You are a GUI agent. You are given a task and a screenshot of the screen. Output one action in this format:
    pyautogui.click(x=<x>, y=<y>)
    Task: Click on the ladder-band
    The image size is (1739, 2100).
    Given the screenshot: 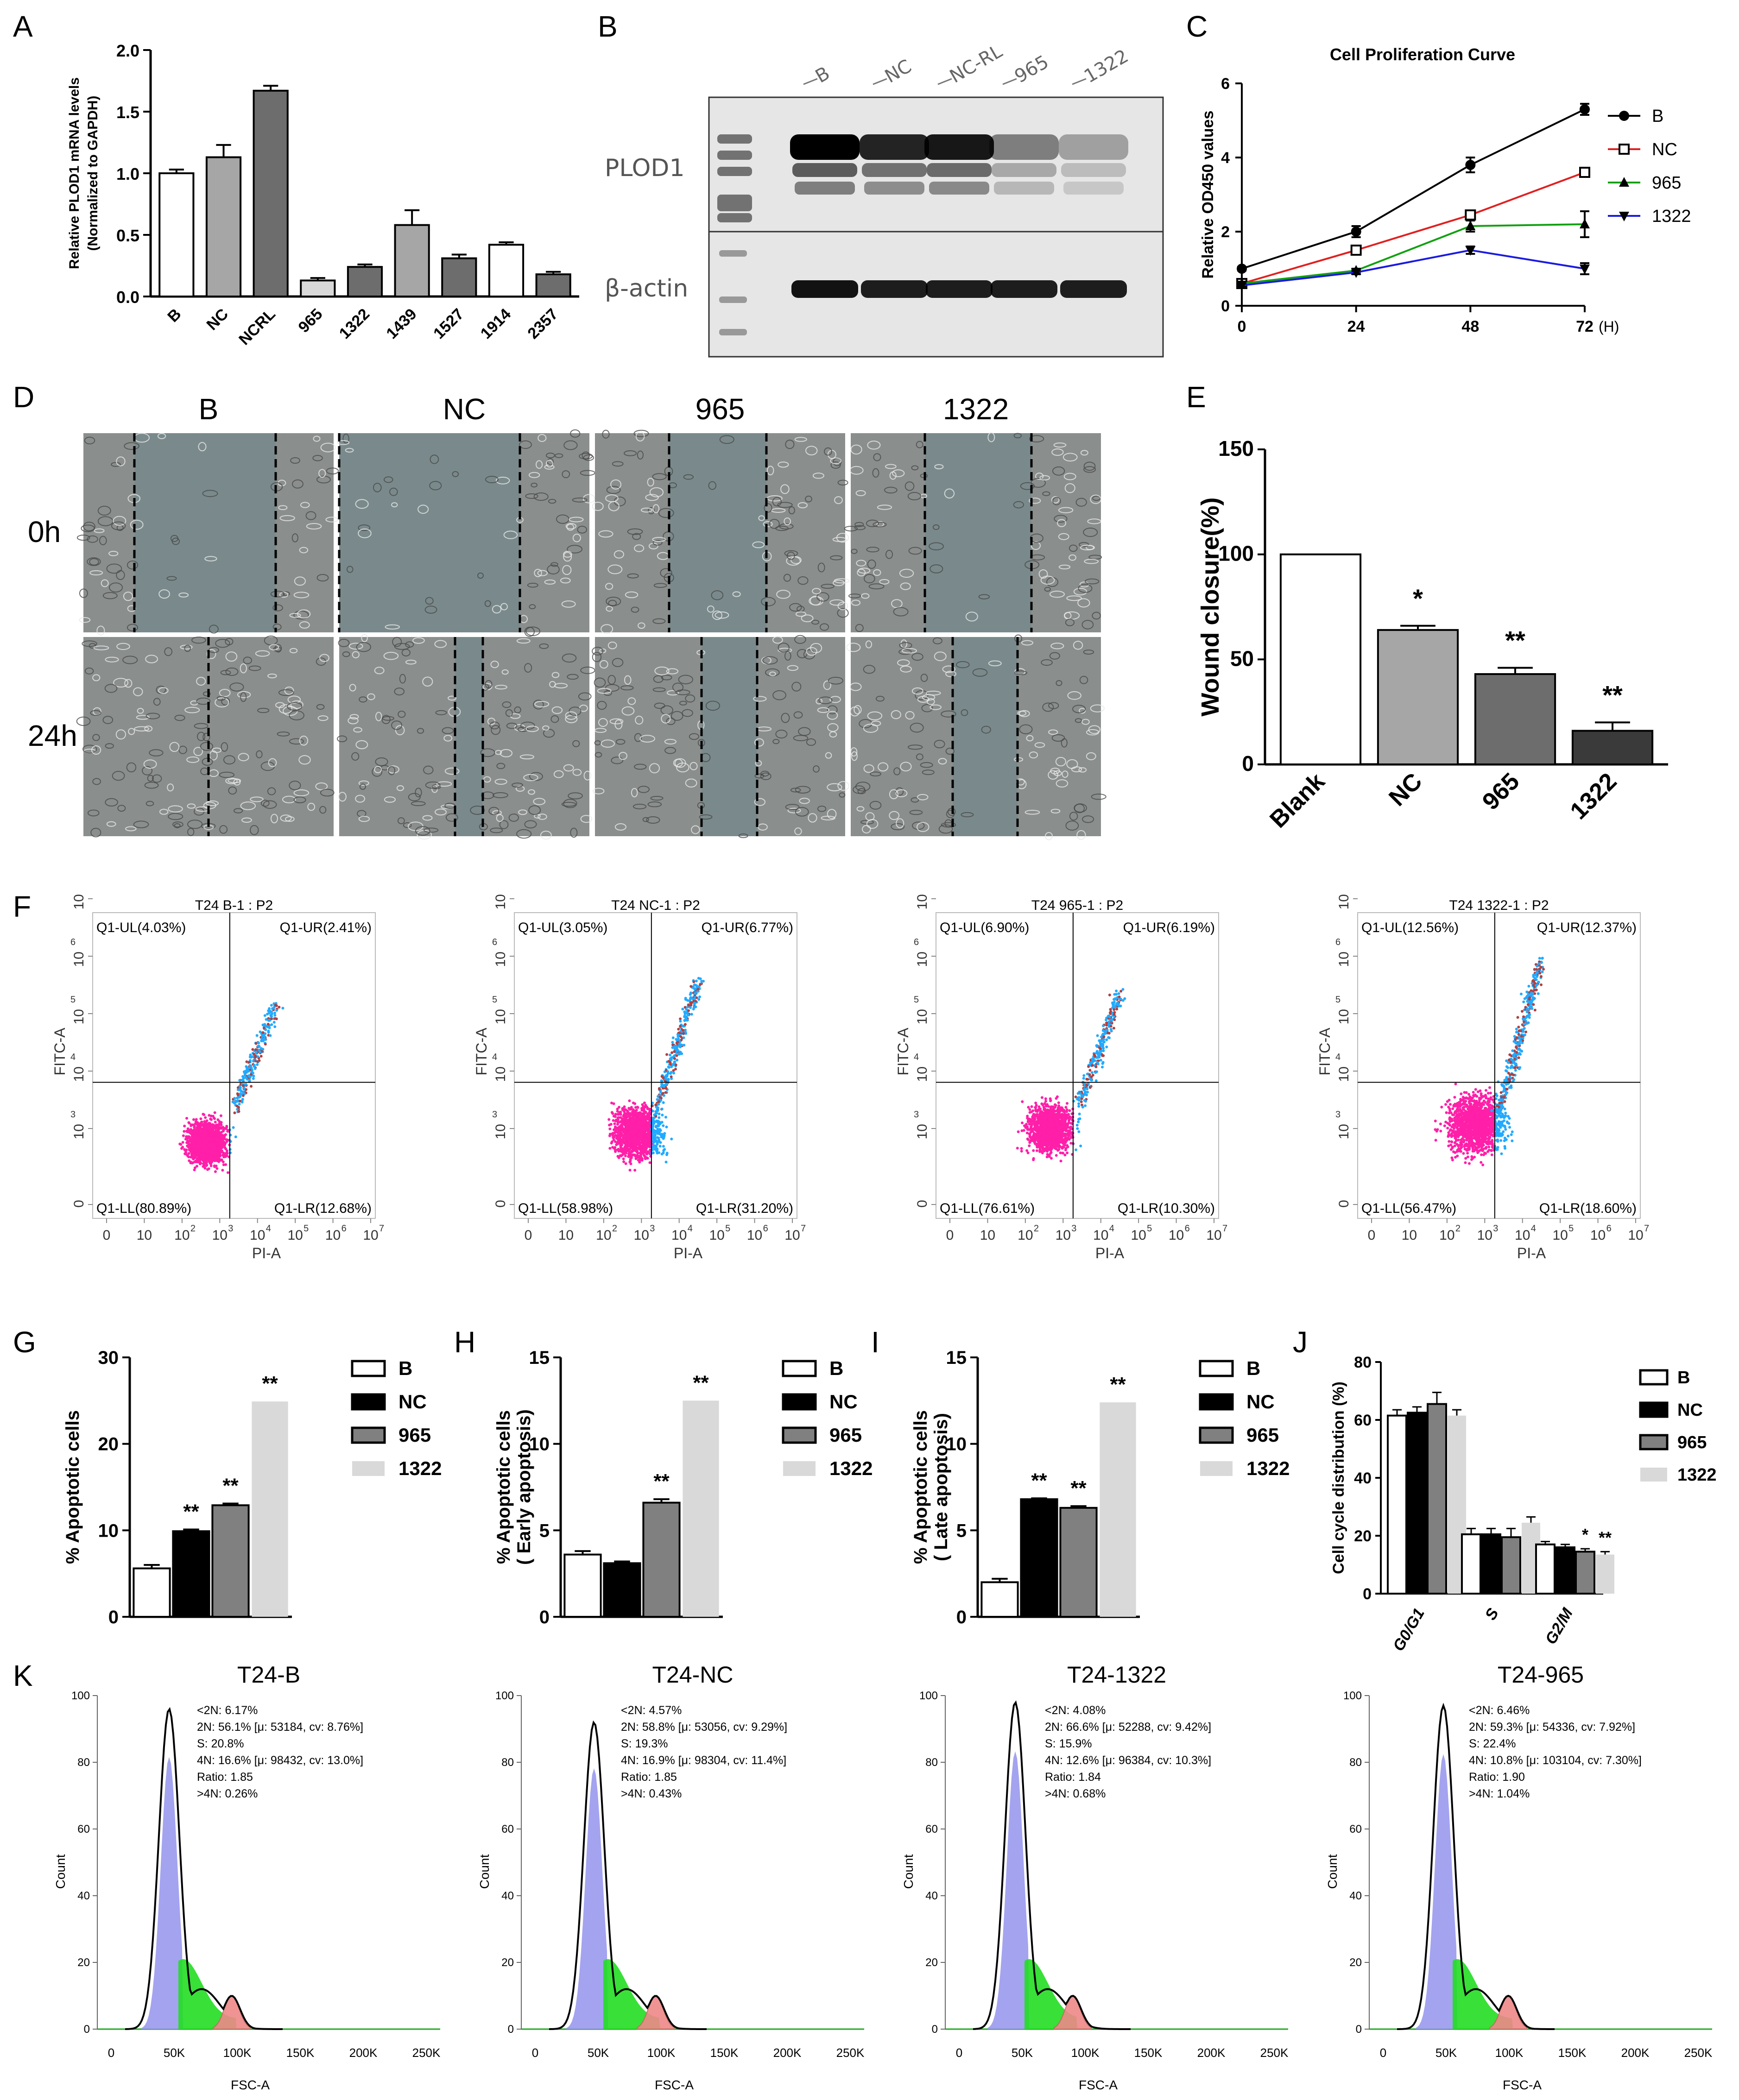 What is the action you would take?
    pyautogui.click(x=734, y=171)
    